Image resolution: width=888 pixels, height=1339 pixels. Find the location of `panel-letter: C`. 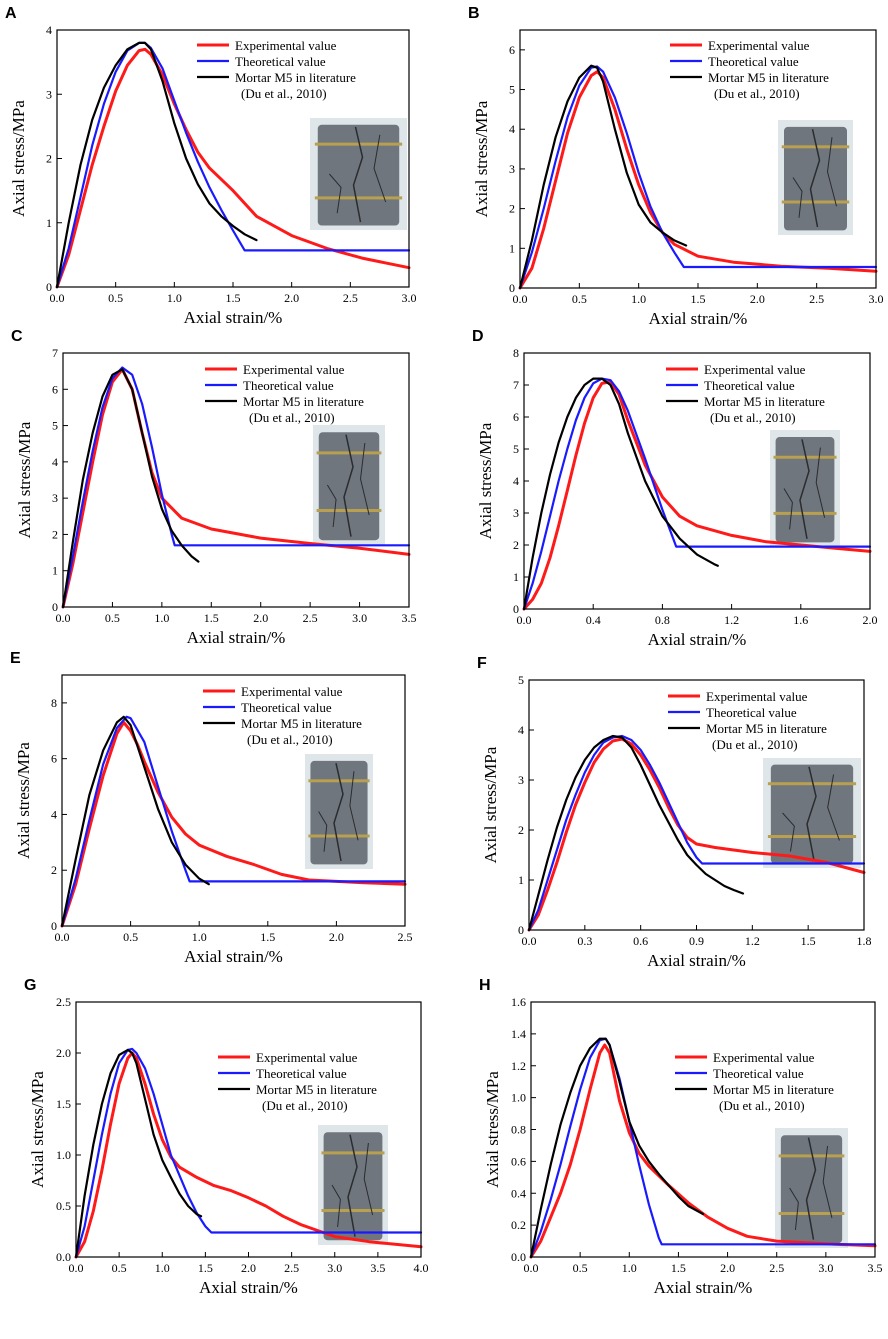

panel-letter: C is located at coordinates (17, 336).